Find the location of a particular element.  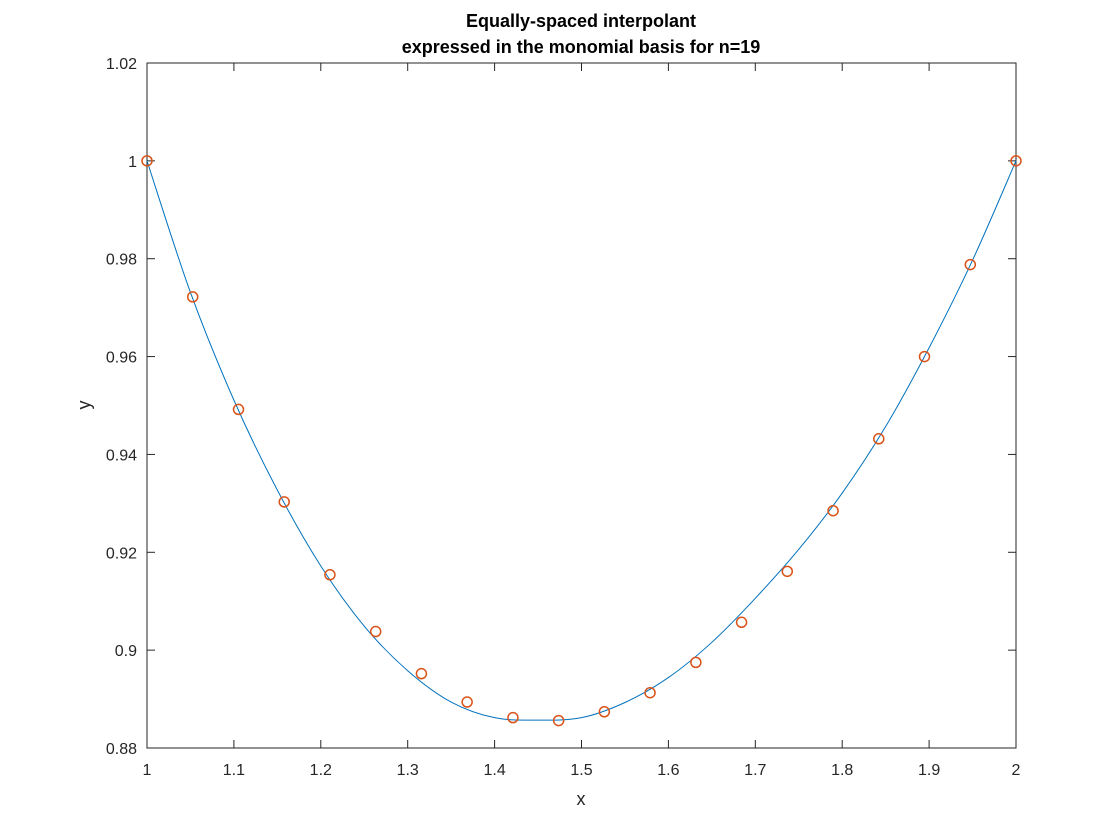

x-tick-label: 1.5 is located at coordinates (581, 770).